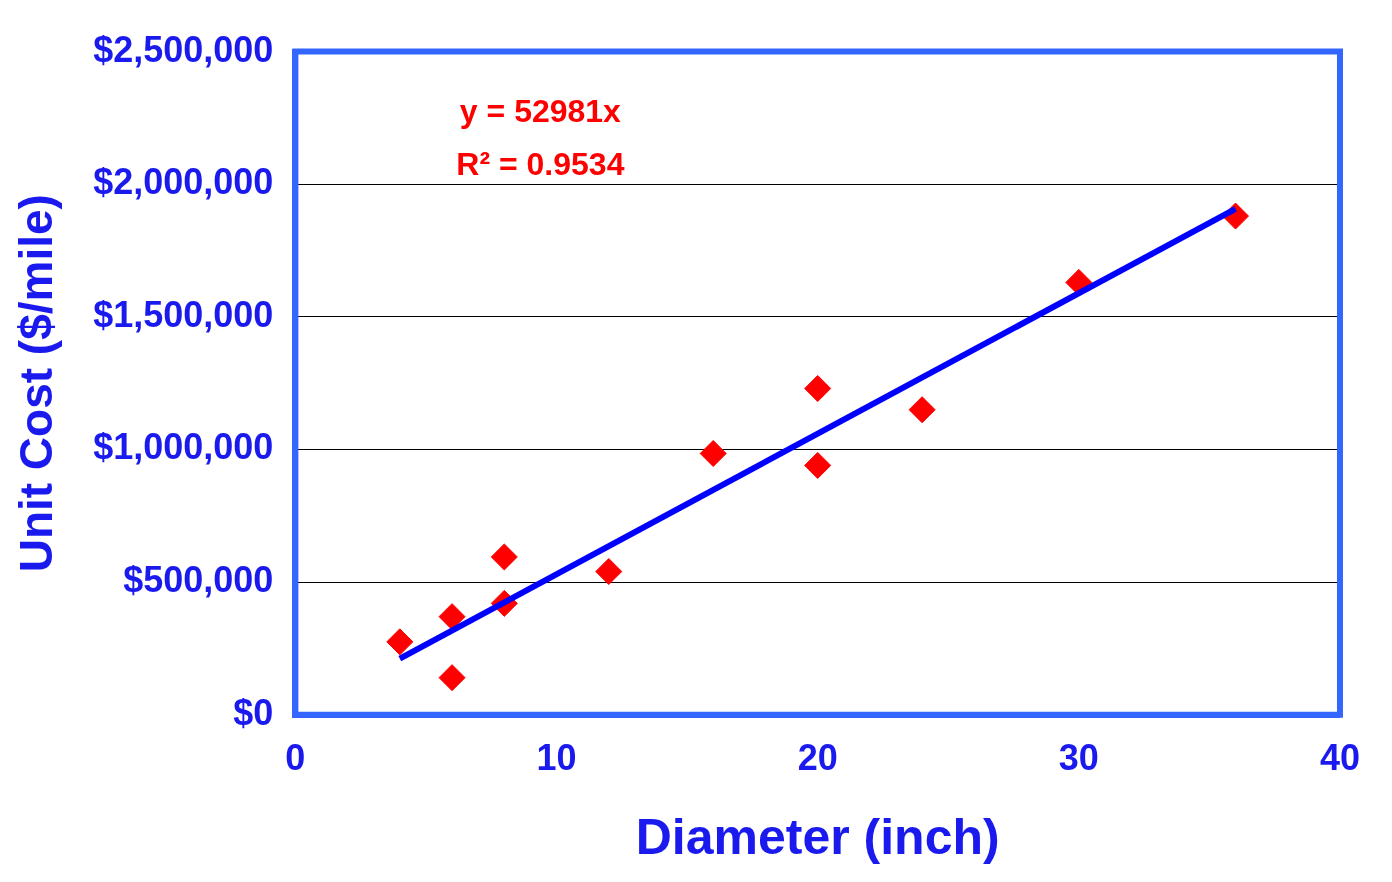 The image size is (1392, 882). What do you see at coordinates (540, 111) in the screenshot?
I see `annotation: y = 52981x` at bounding box center [540, 111].